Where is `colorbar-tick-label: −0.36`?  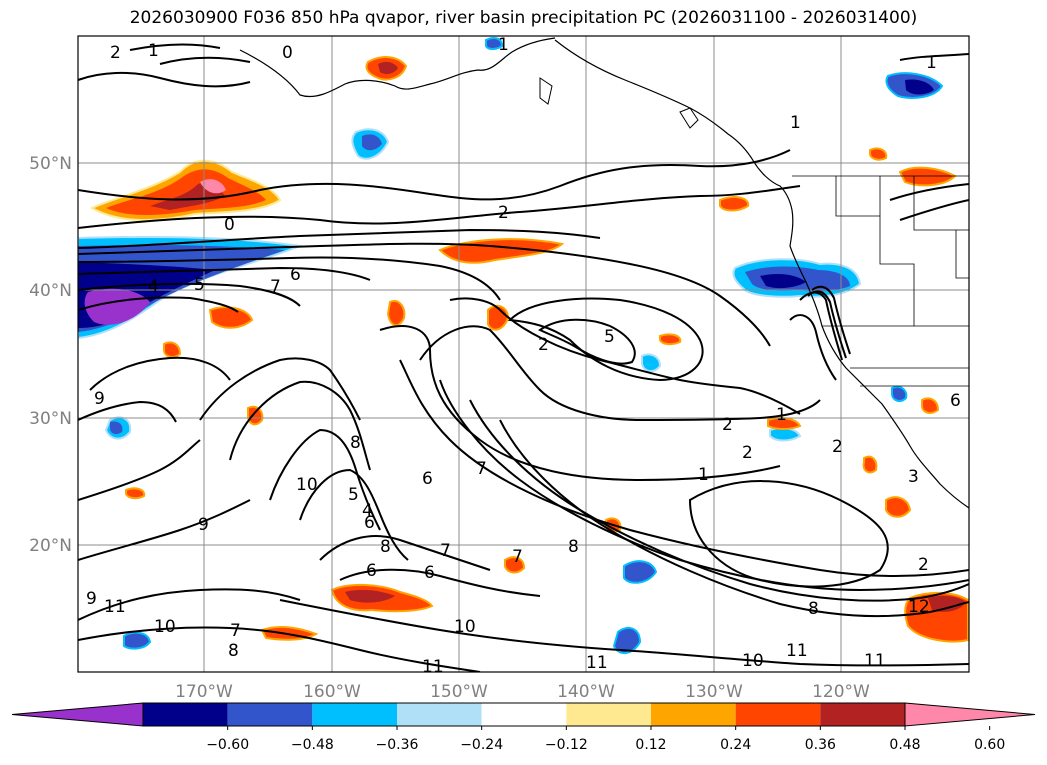
colorbar-tick-label: −0.36 is located at coordinates (397, 745).